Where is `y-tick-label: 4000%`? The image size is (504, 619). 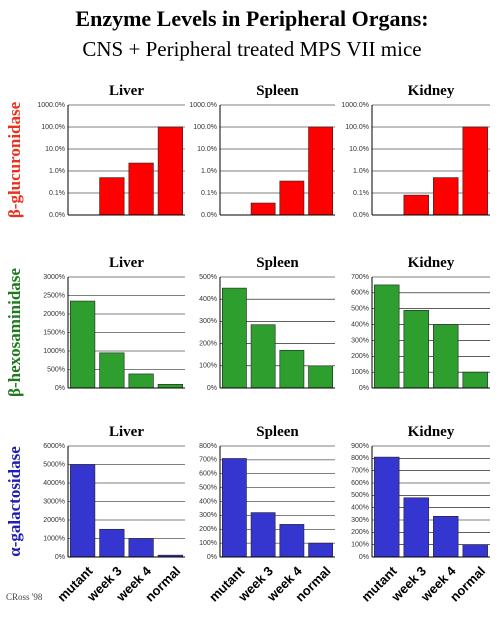 y-tick-label: 4000% is located at coordinates (54, 483).